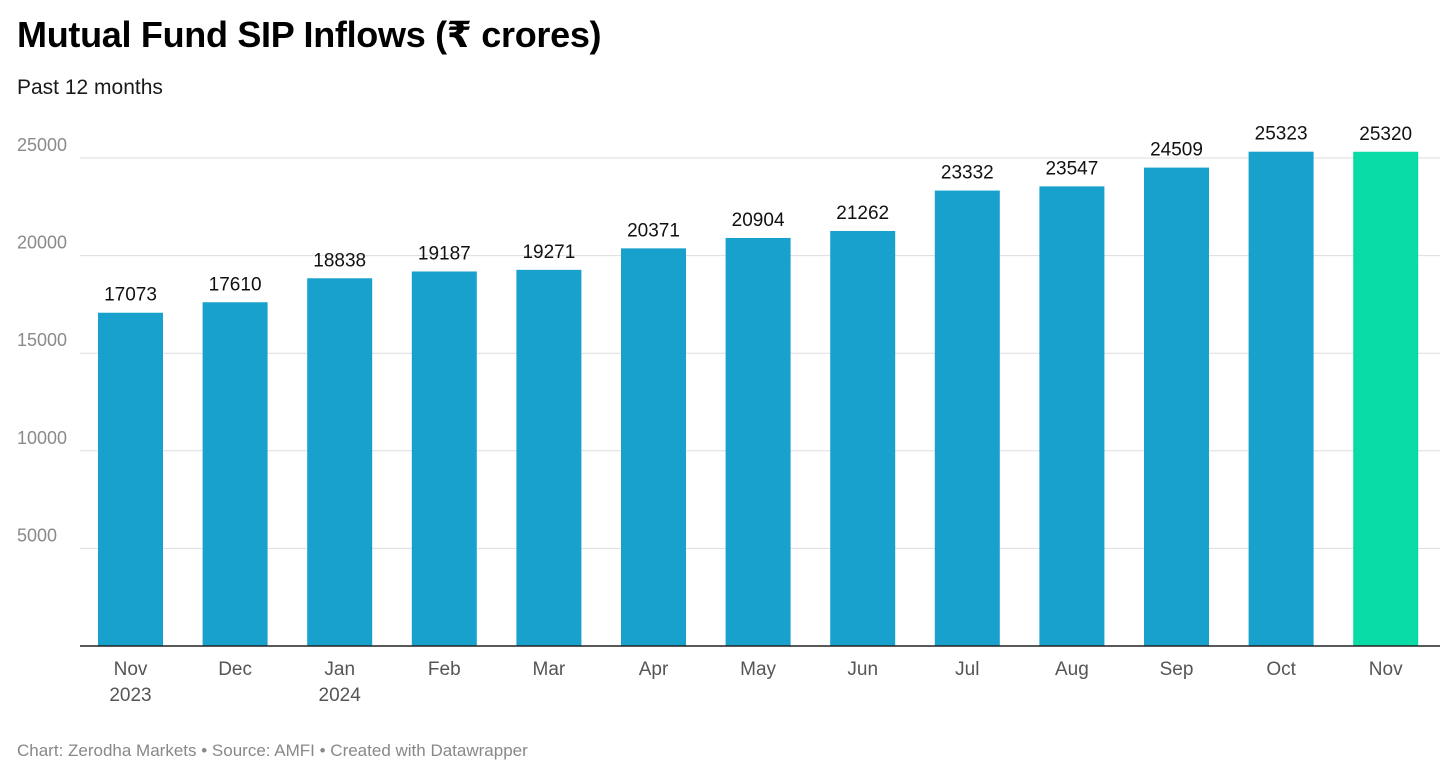  What do you see at coordinates (549, 669) in the screenshot?
I see `x-tick-label: Mar` at bounding box center [549, 669].